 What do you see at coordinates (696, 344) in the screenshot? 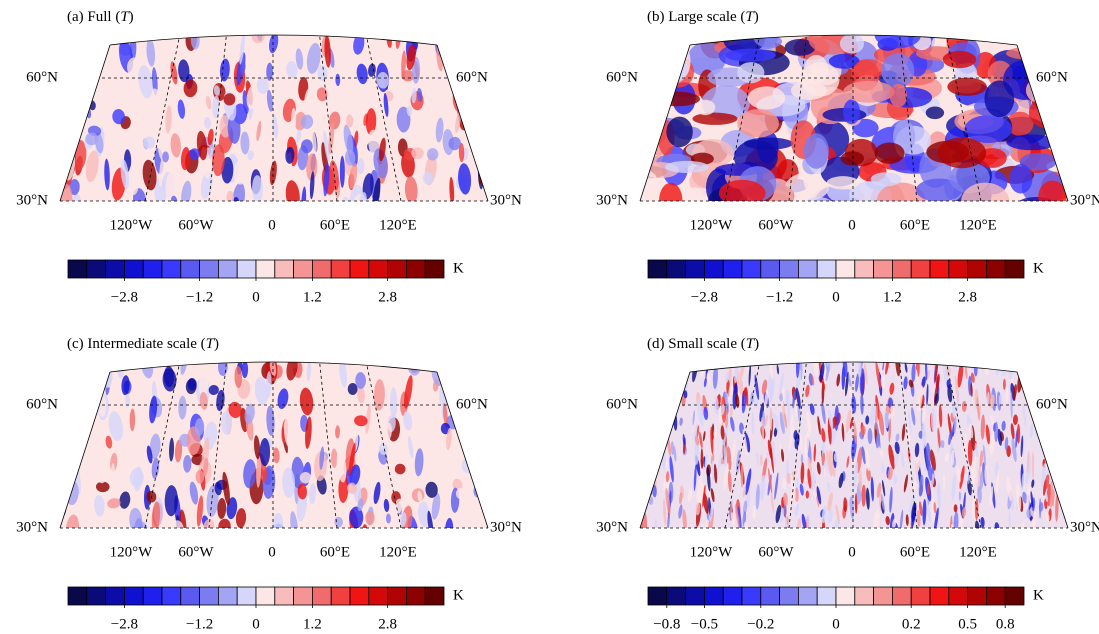
I see `title-prefix: (d) Small scale (` at bounding box center [696, 344].